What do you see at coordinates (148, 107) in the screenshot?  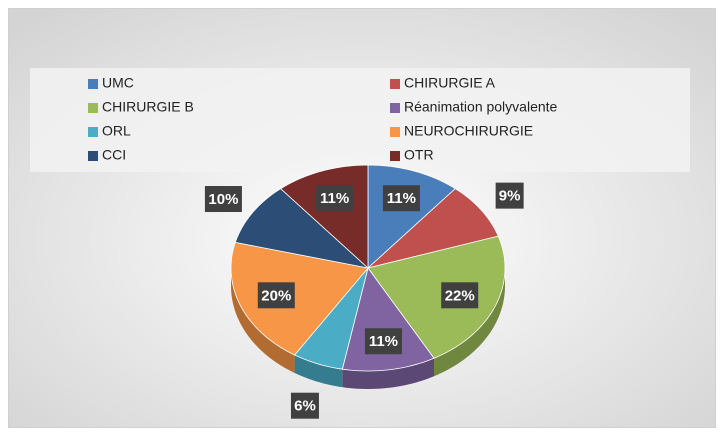 I see `legend-label: CHIRURGIE B` at bounding box center [148, 107].